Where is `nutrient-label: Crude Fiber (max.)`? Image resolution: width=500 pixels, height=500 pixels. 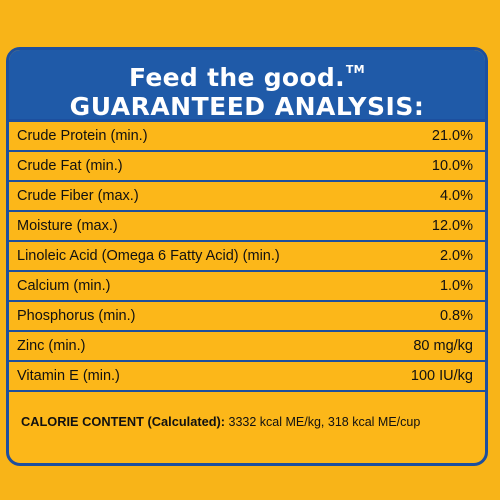 nutrient-label: Crude Fiber (max.) is located at coordinates (78, 196).